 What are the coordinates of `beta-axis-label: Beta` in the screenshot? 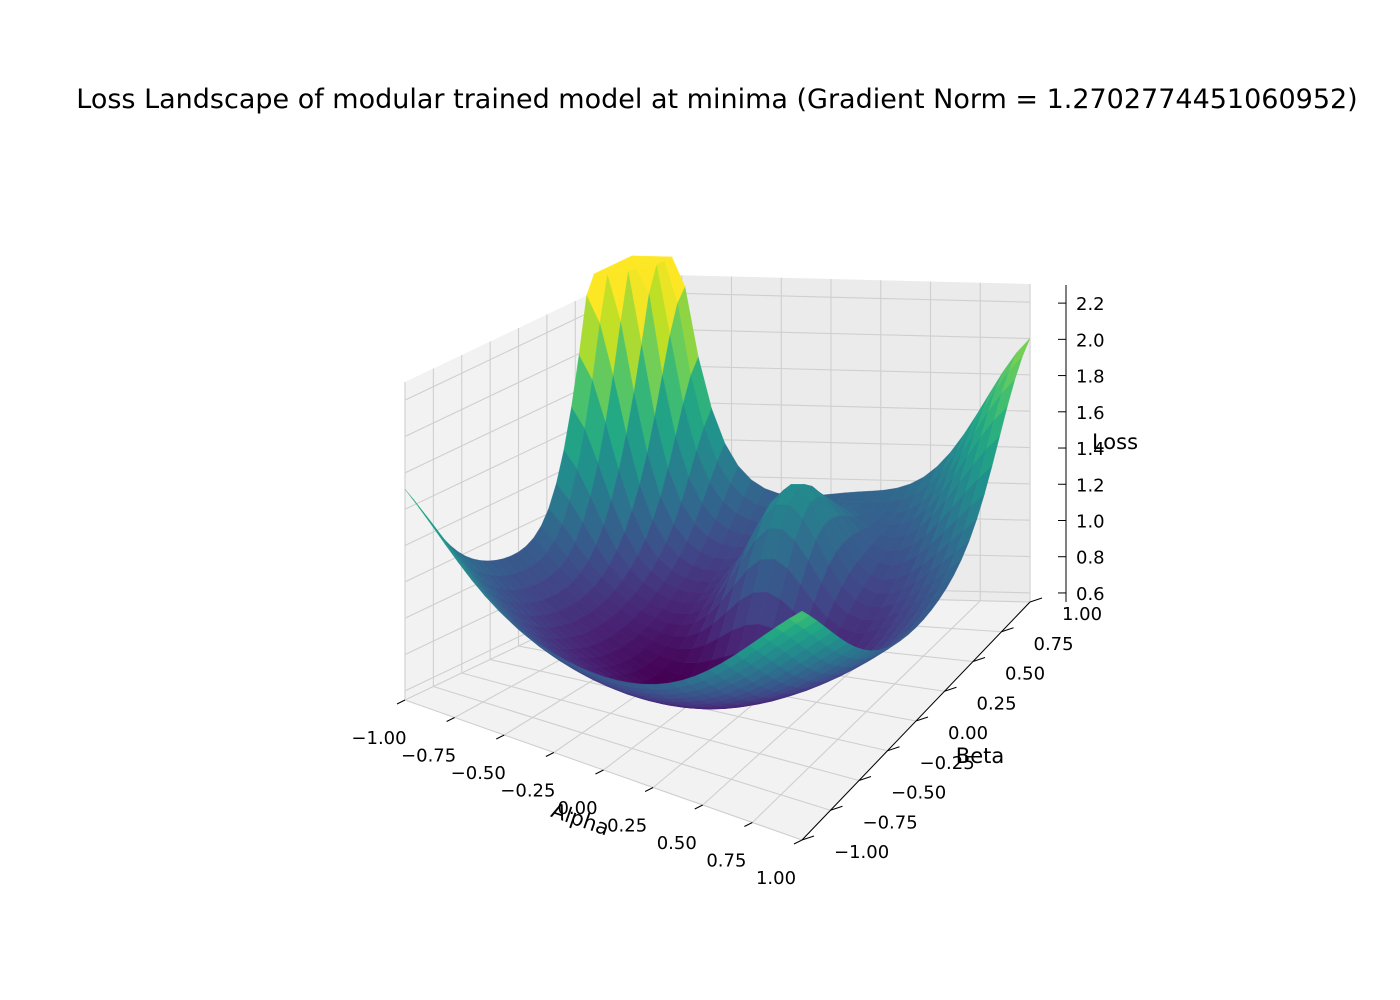 It's located at (980, 756).